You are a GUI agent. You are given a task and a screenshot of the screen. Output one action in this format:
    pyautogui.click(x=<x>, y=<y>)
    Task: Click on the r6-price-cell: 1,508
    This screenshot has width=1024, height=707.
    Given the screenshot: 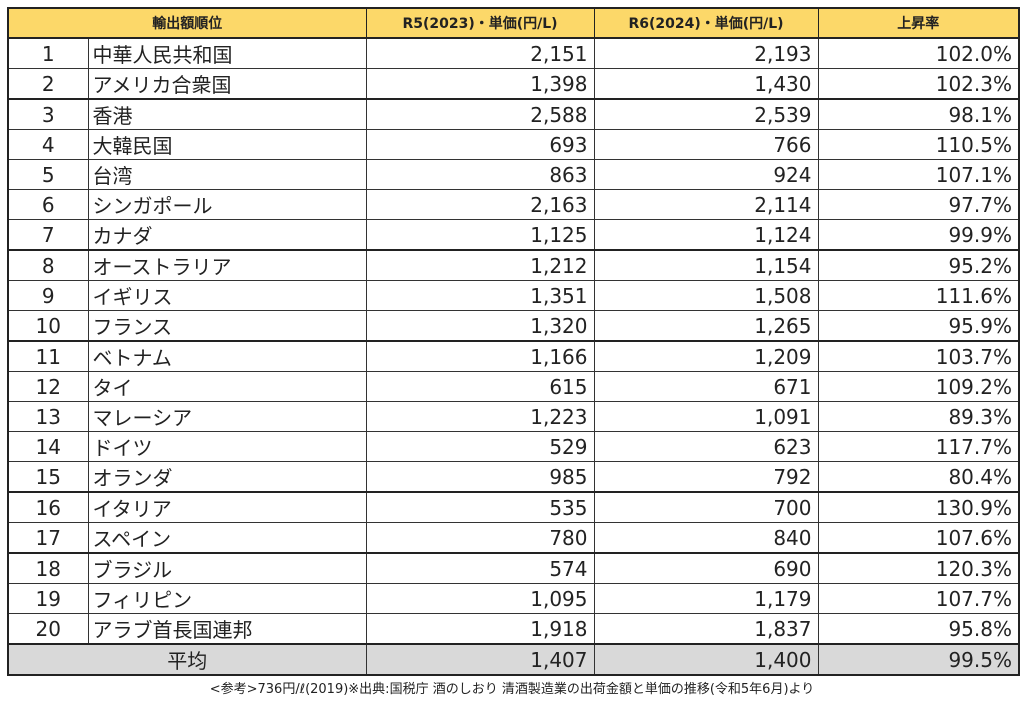 What is the action you would take?
    pyautogui.click(x=706, y=295)
    